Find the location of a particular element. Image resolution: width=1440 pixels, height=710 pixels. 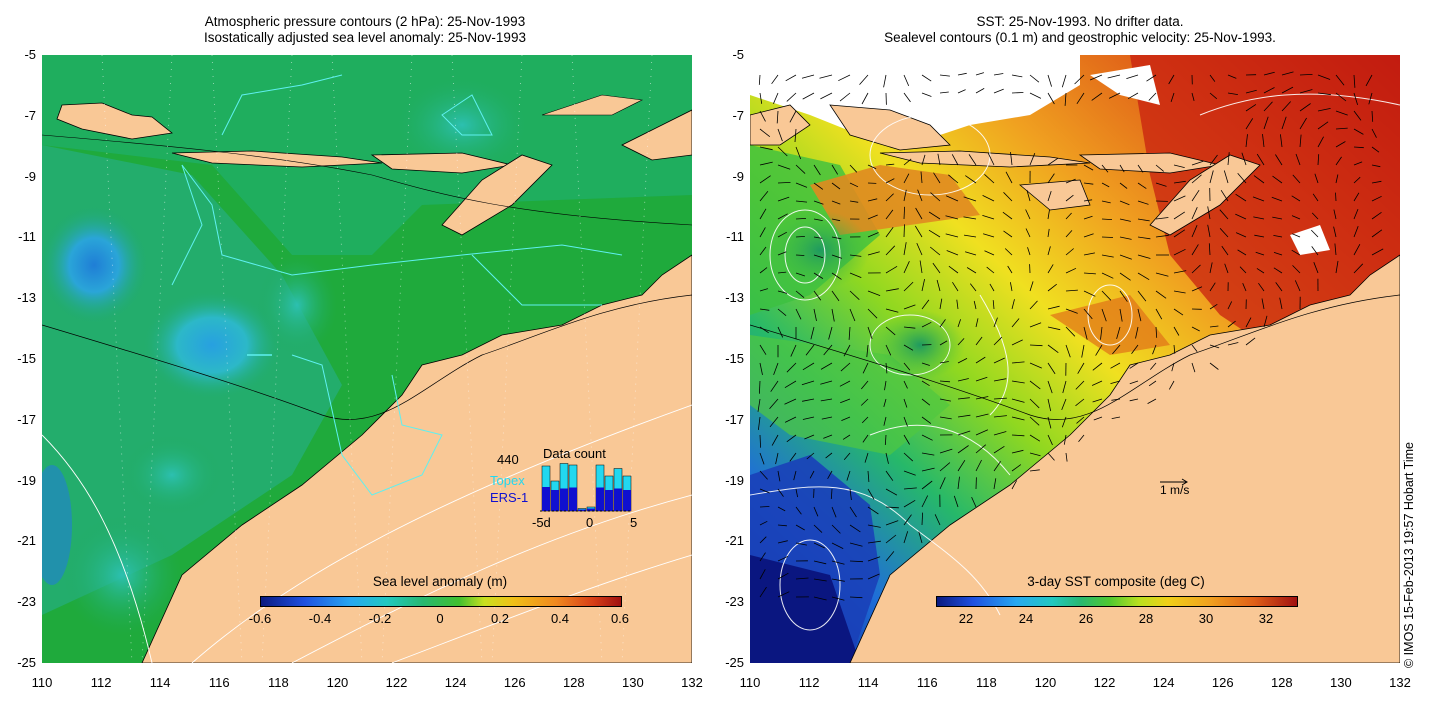

right-lon-tick-label: 132 is located at coordinates (1400, 682).